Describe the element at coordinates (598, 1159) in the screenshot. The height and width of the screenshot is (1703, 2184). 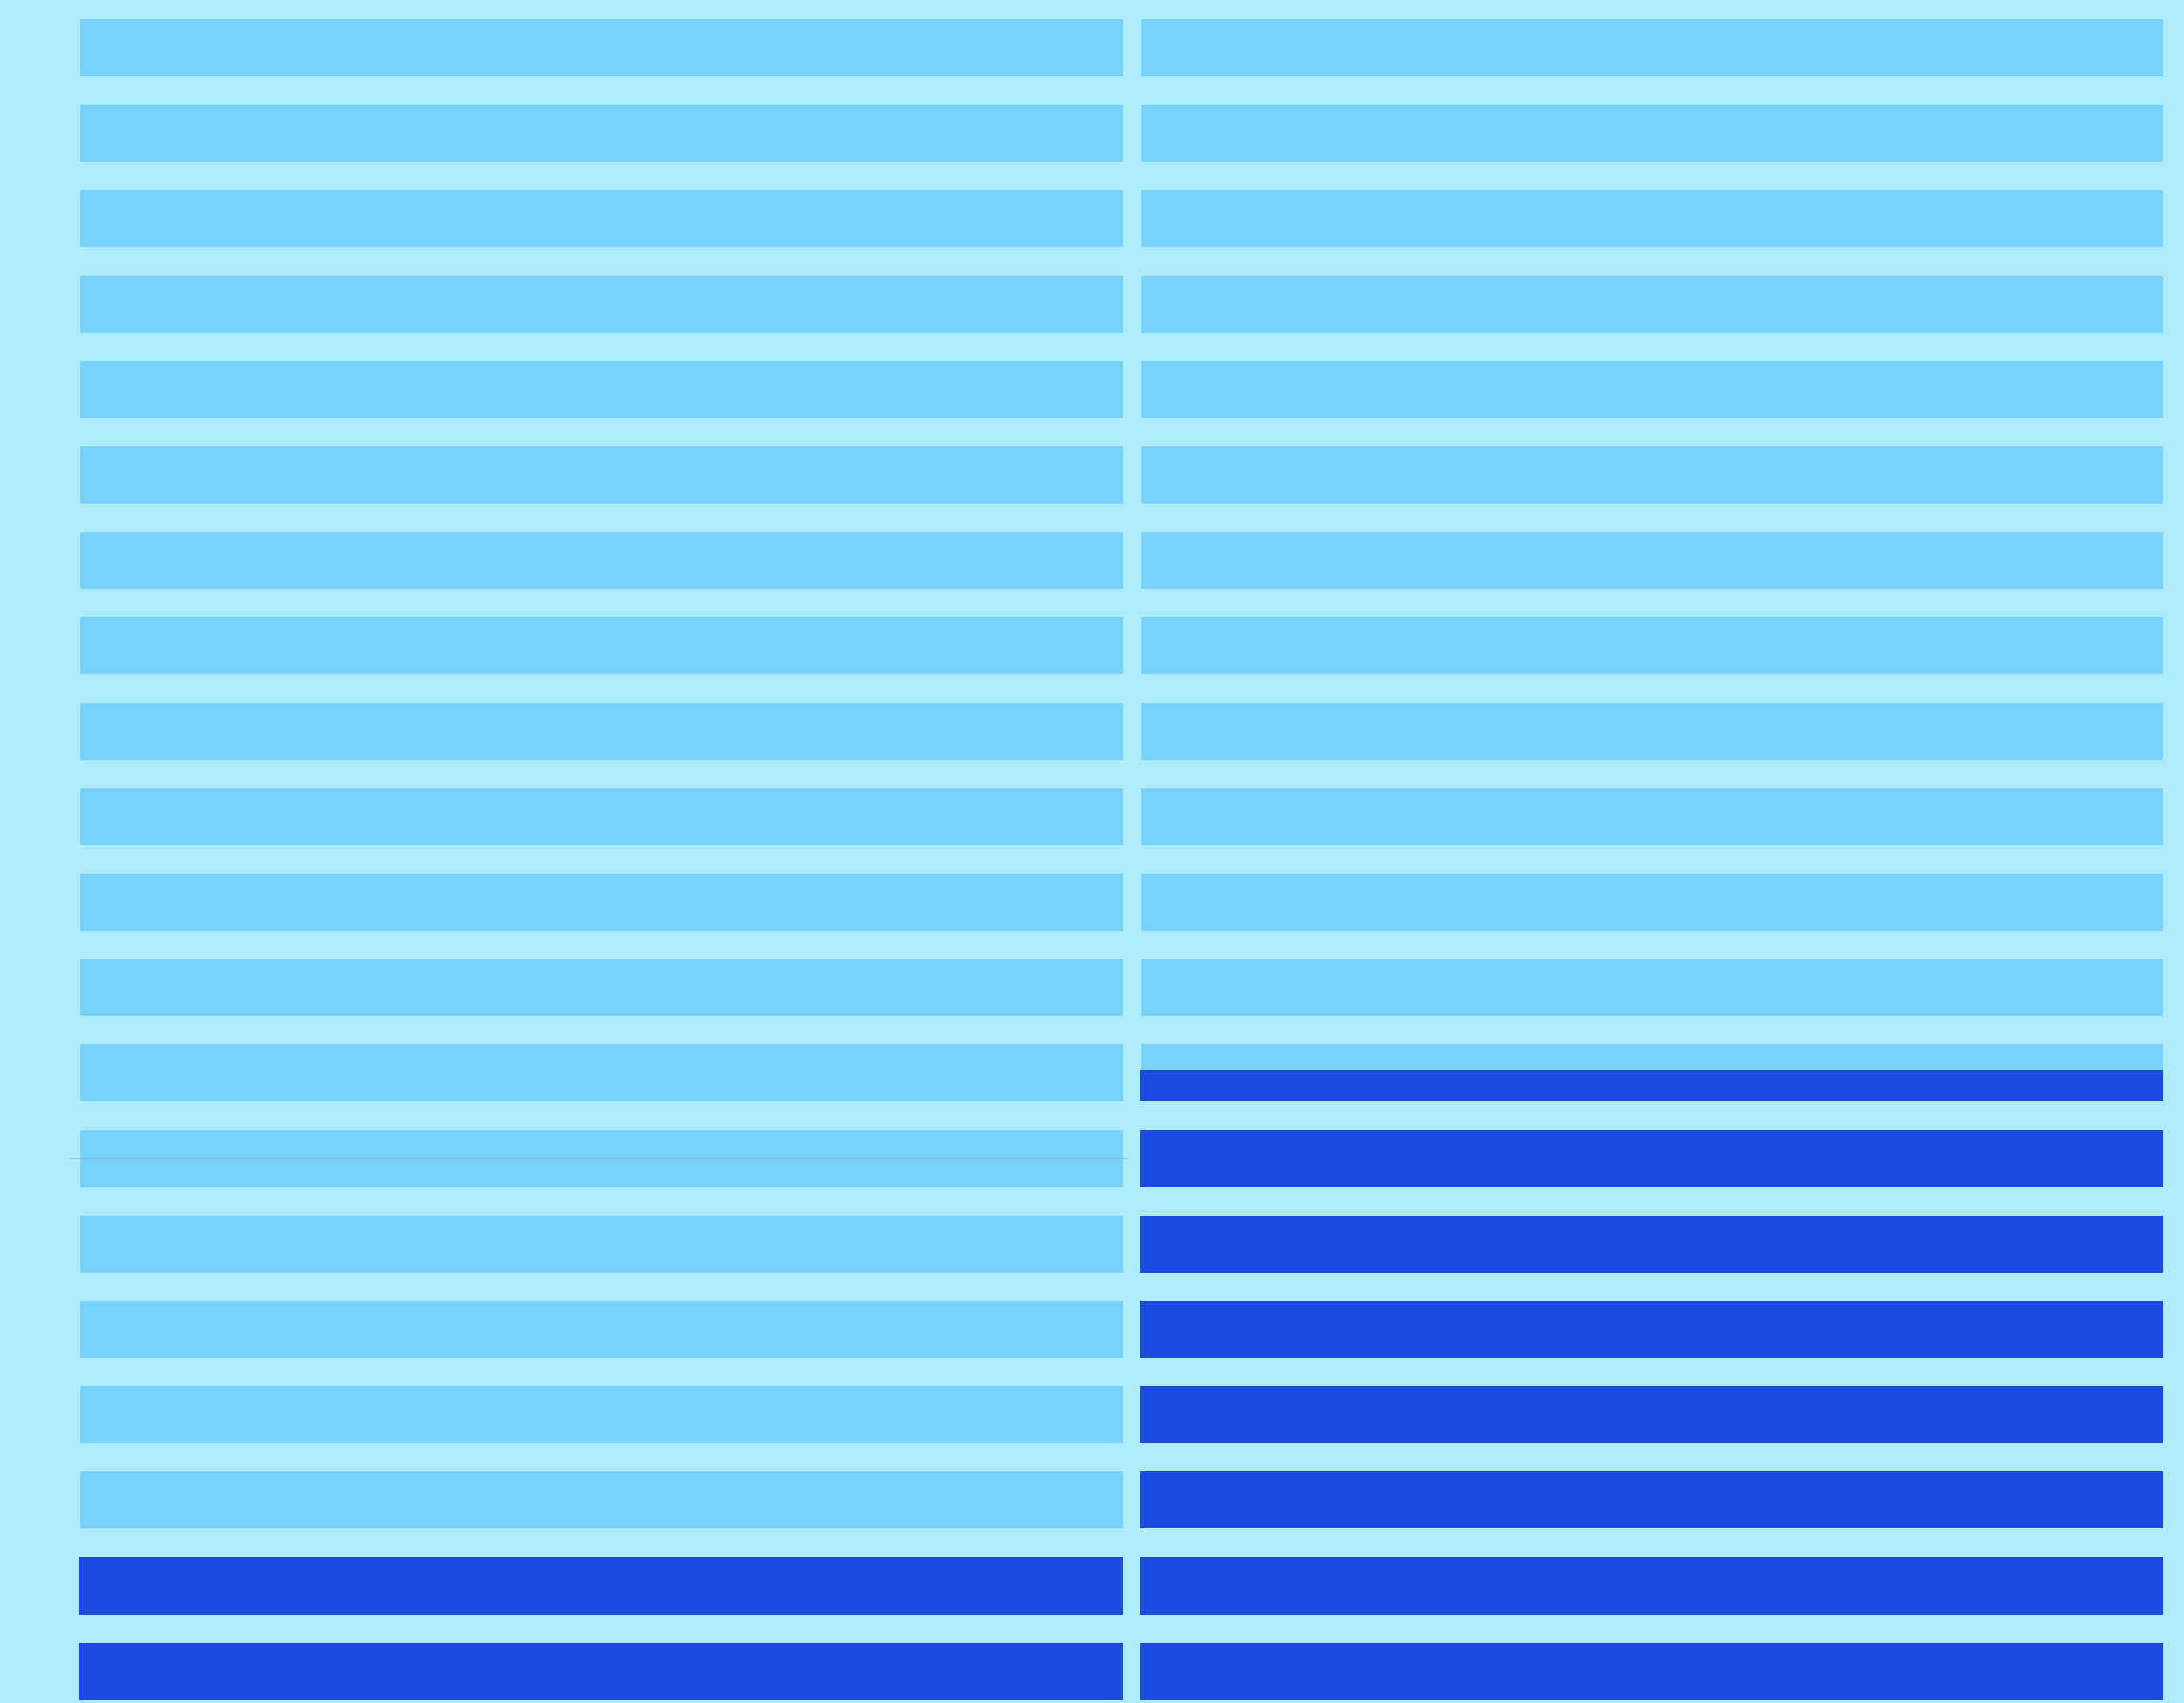
I see `threshold-line` at that location.